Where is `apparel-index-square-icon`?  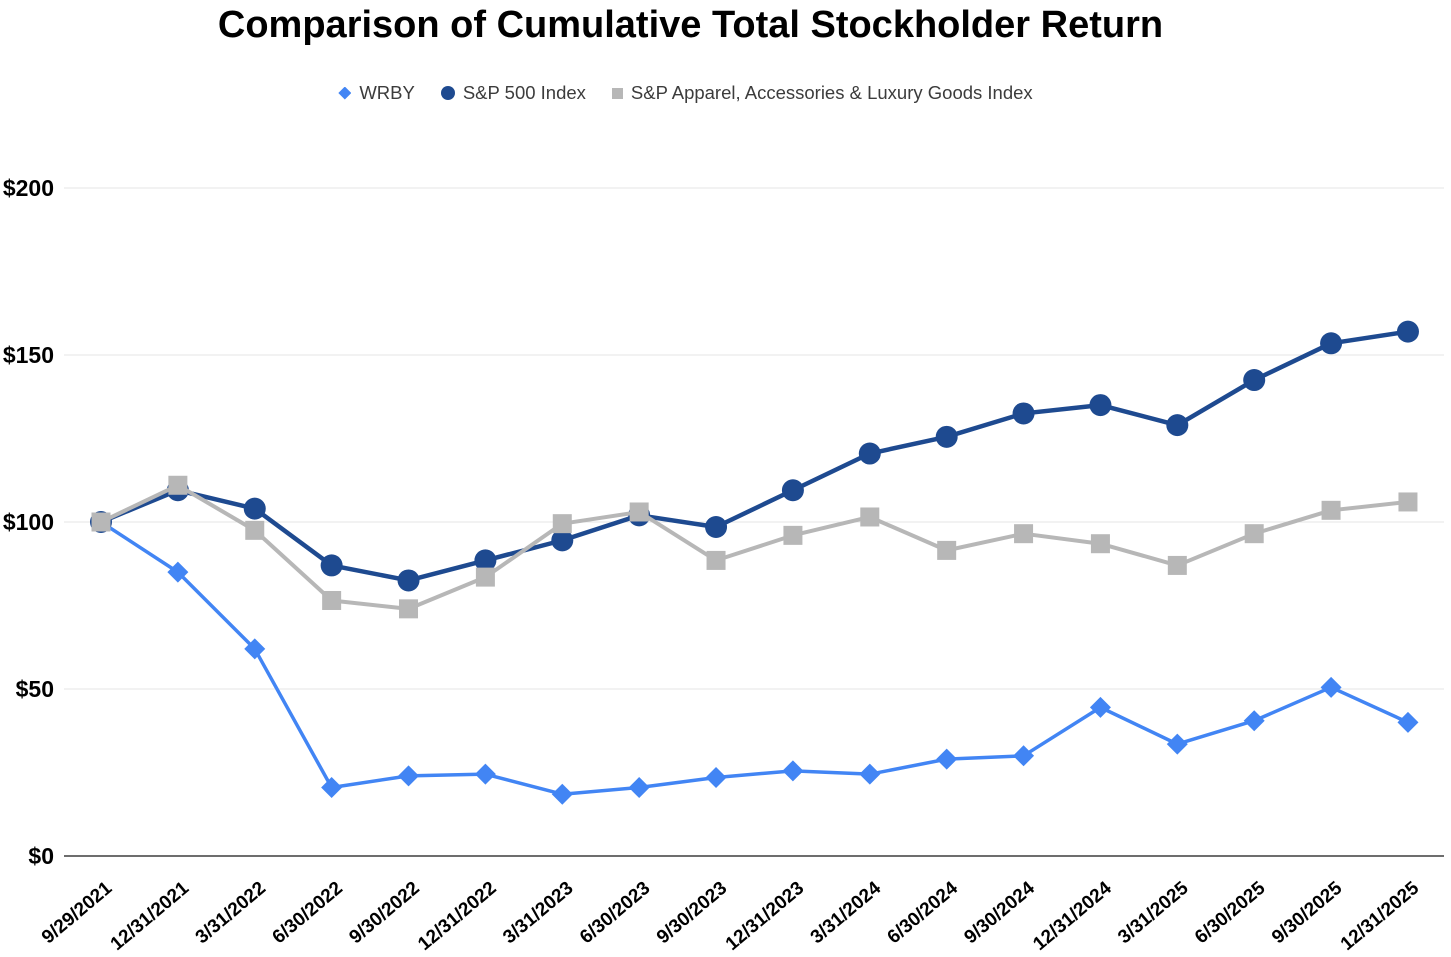
apparel-index-square-icon is located at coordinates (617, 93).